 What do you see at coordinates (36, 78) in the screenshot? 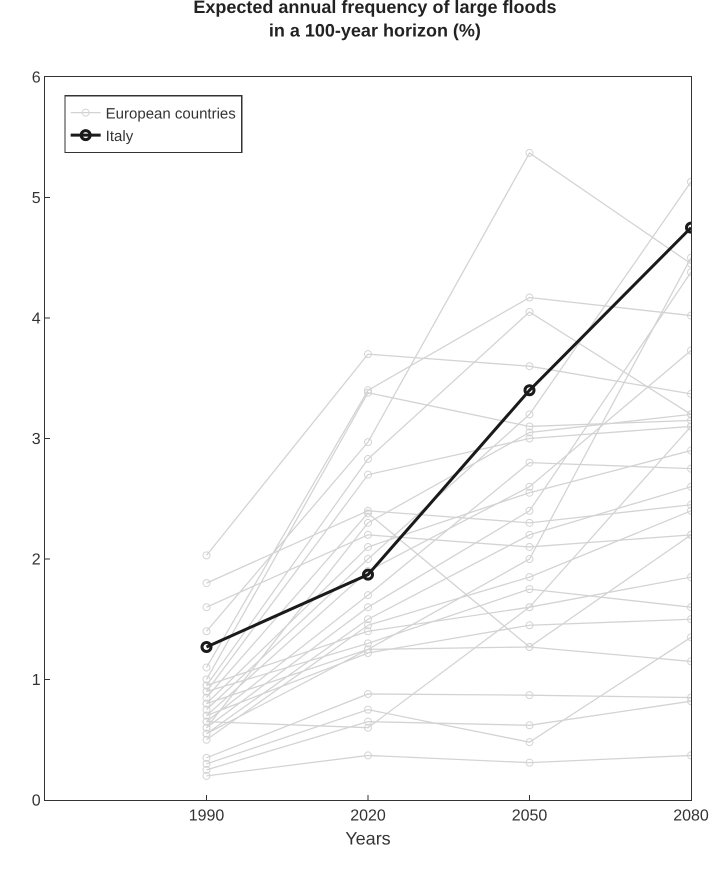
I see `y-tick-label: 6` at bounding box center [36, 78].